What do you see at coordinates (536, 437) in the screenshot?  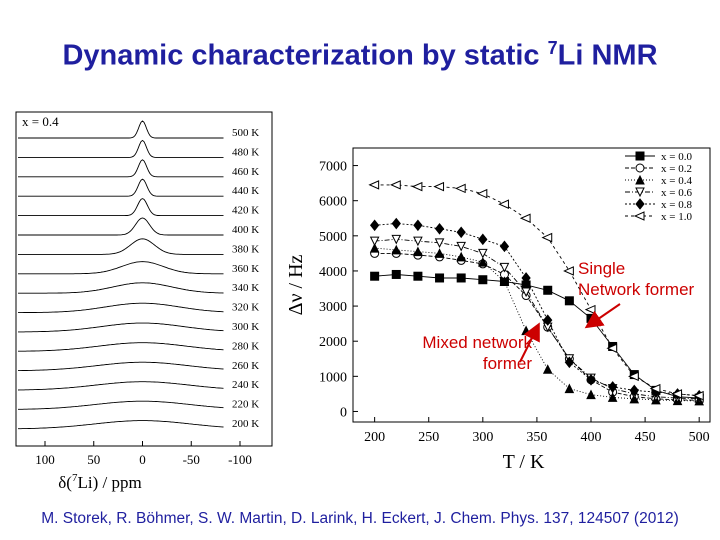 I see `x-tick-label: 350` at bounding box center [536, 437].